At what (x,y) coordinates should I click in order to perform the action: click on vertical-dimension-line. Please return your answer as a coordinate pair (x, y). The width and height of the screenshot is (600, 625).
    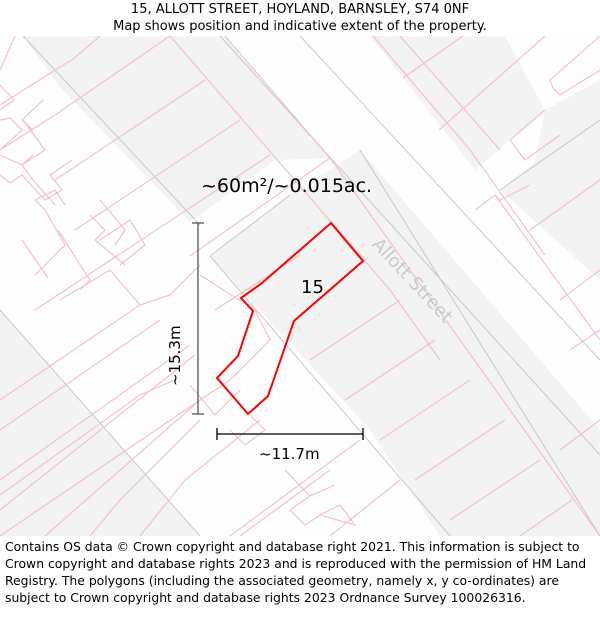
    Looking at the image, I should click on (198, 318).